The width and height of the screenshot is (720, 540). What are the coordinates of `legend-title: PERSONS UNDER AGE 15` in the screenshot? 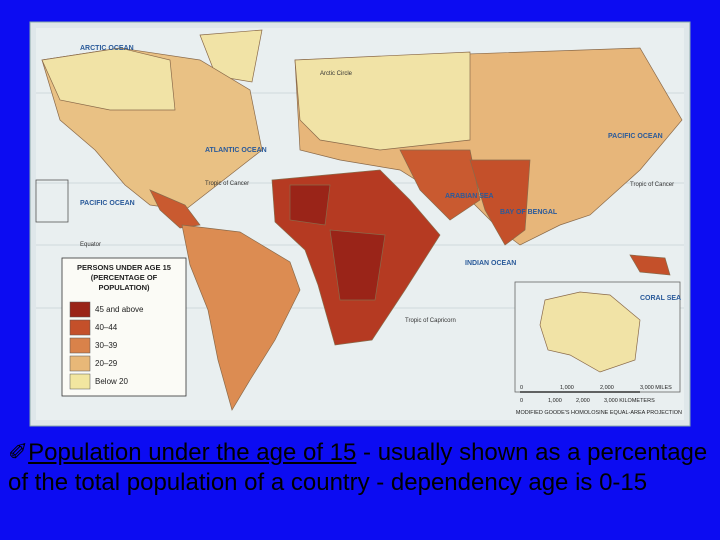 It's located at (124, 267).